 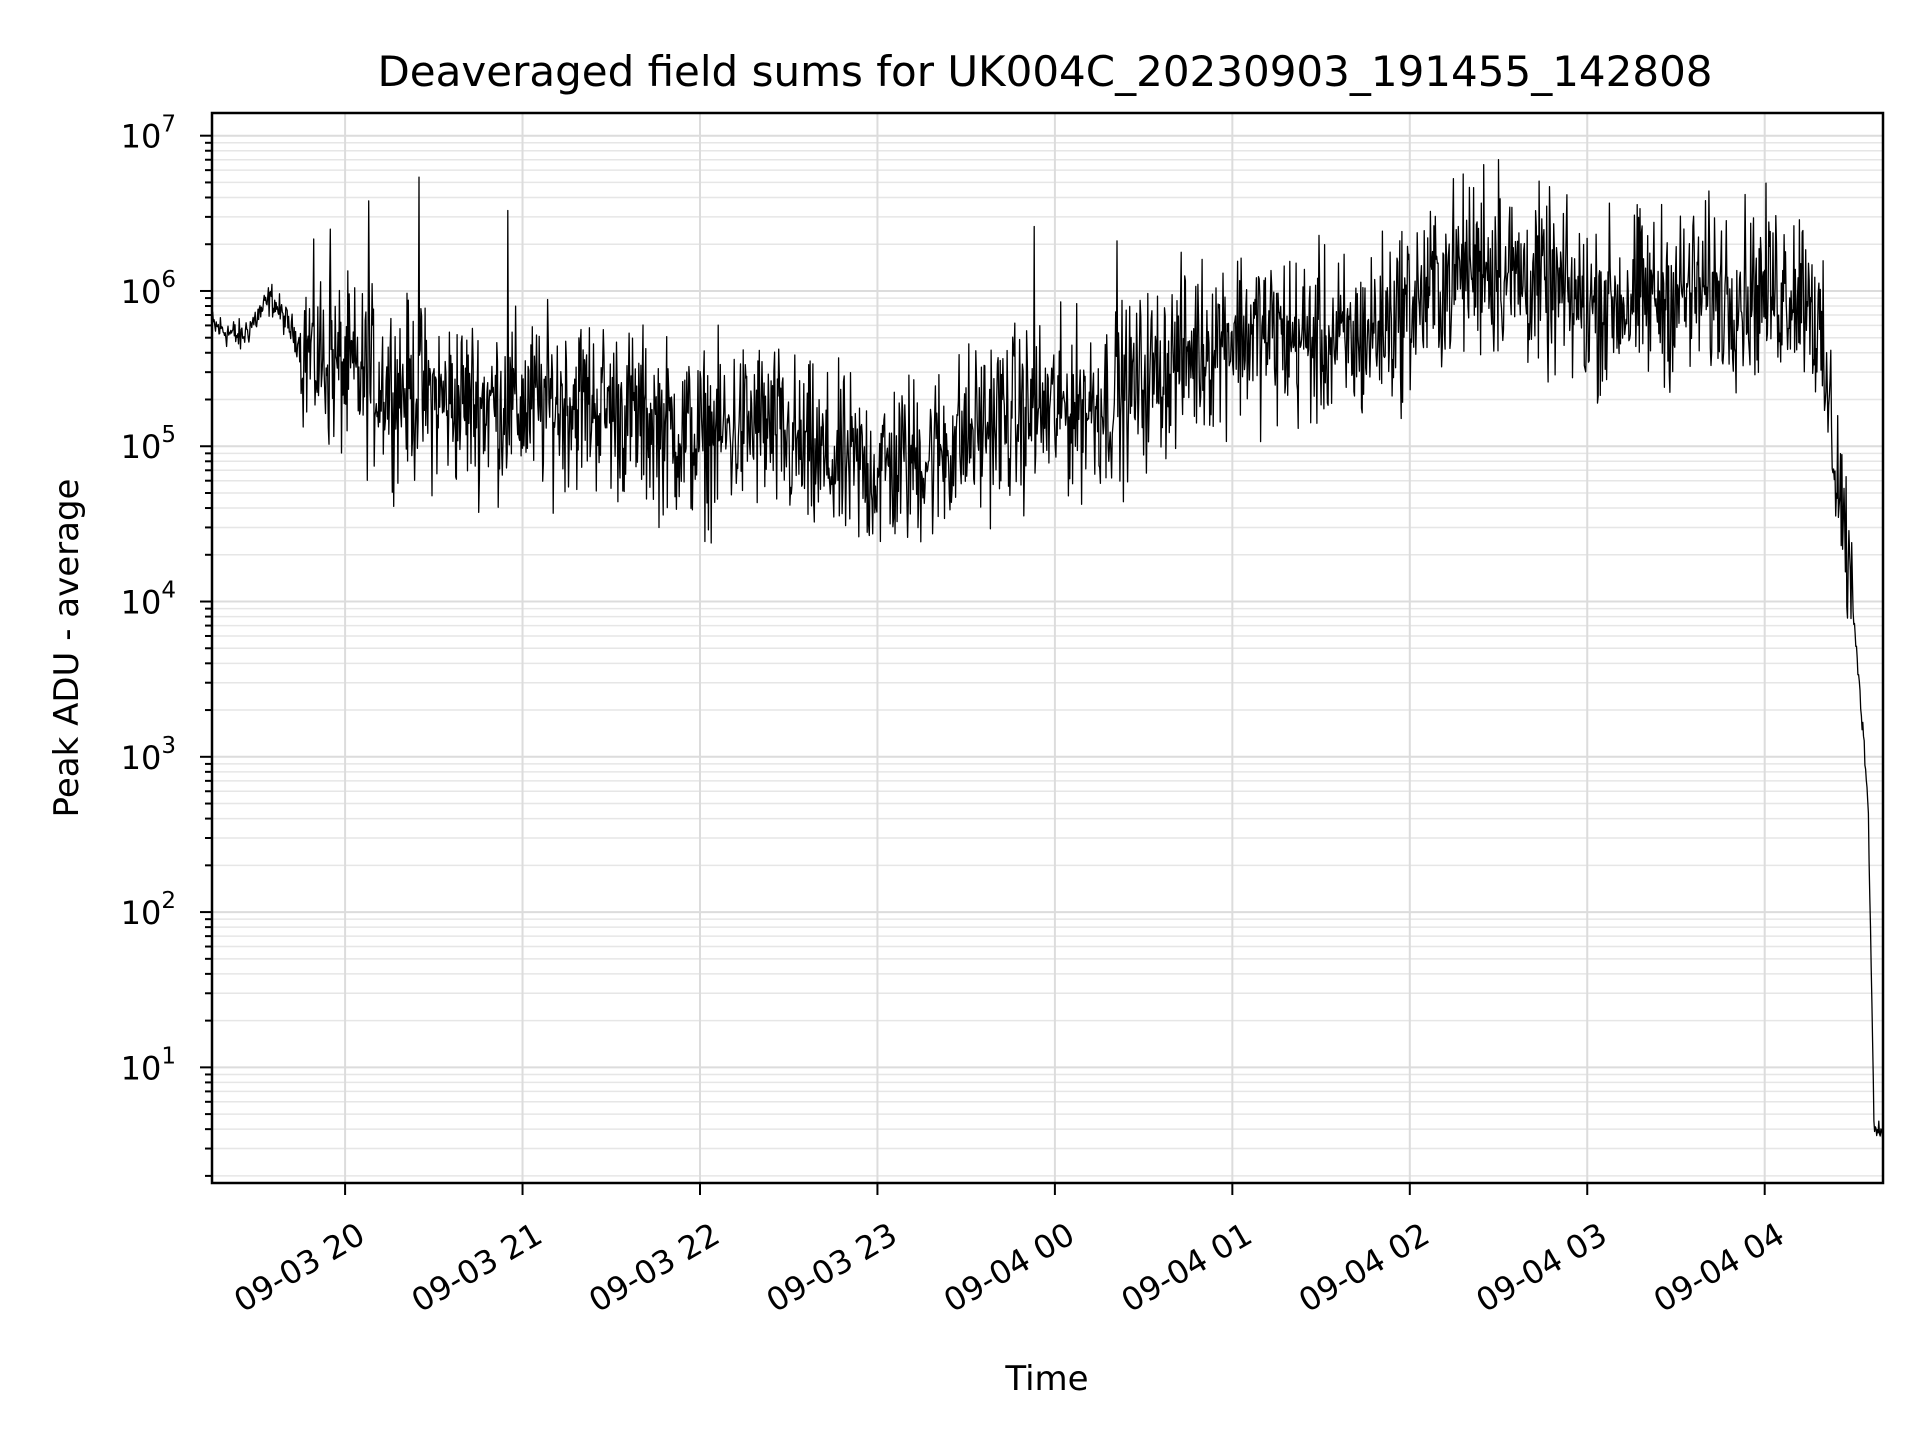 I want to click on y-axis: 10¹ 10² 10³ 10⁴ 10⁵ 10⁶ 10⁷, so click(x=166, y=644).